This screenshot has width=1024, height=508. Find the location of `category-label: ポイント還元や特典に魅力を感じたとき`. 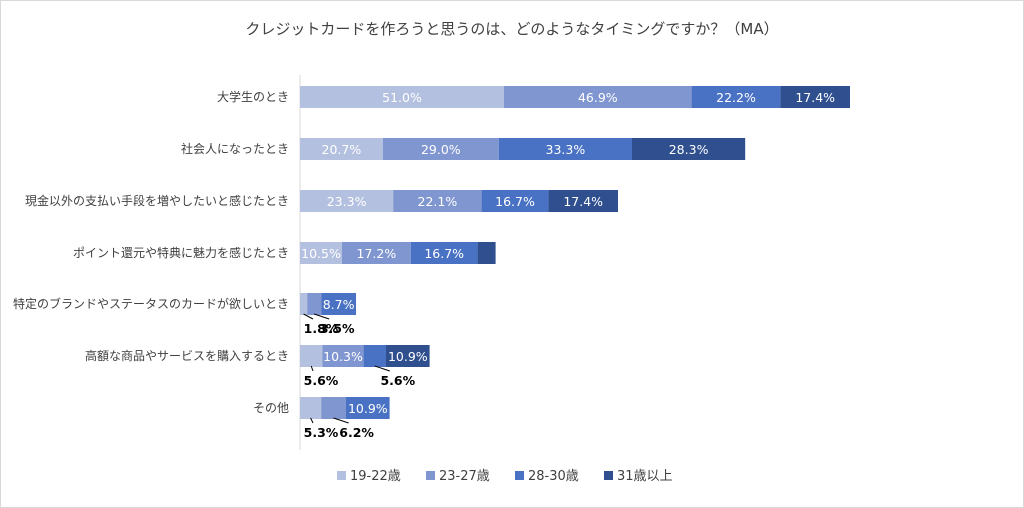

category-label: ポイント還元や特典に魅力を感じたとき is located at coordinates (181, 252).